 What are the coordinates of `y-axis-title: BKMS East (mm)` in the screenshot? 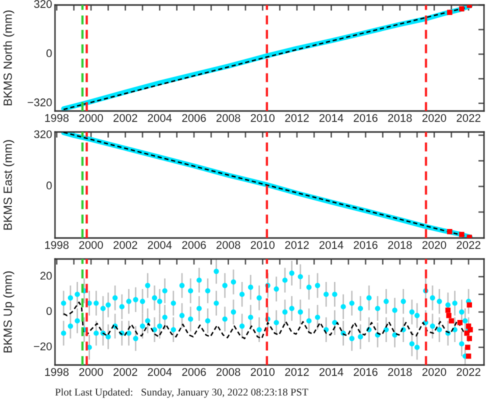 It's located at (8, 185).